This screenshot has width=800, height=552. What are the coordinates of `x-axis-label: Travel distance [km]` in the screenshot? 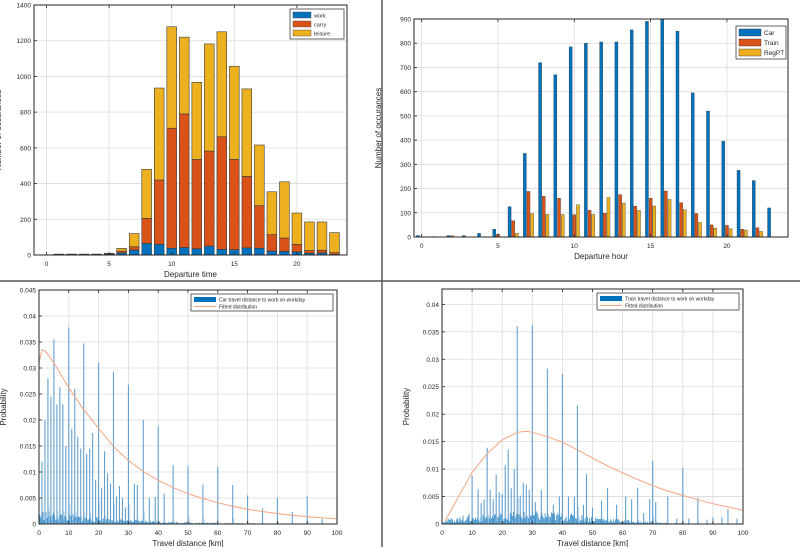 It's located at (187, 543).